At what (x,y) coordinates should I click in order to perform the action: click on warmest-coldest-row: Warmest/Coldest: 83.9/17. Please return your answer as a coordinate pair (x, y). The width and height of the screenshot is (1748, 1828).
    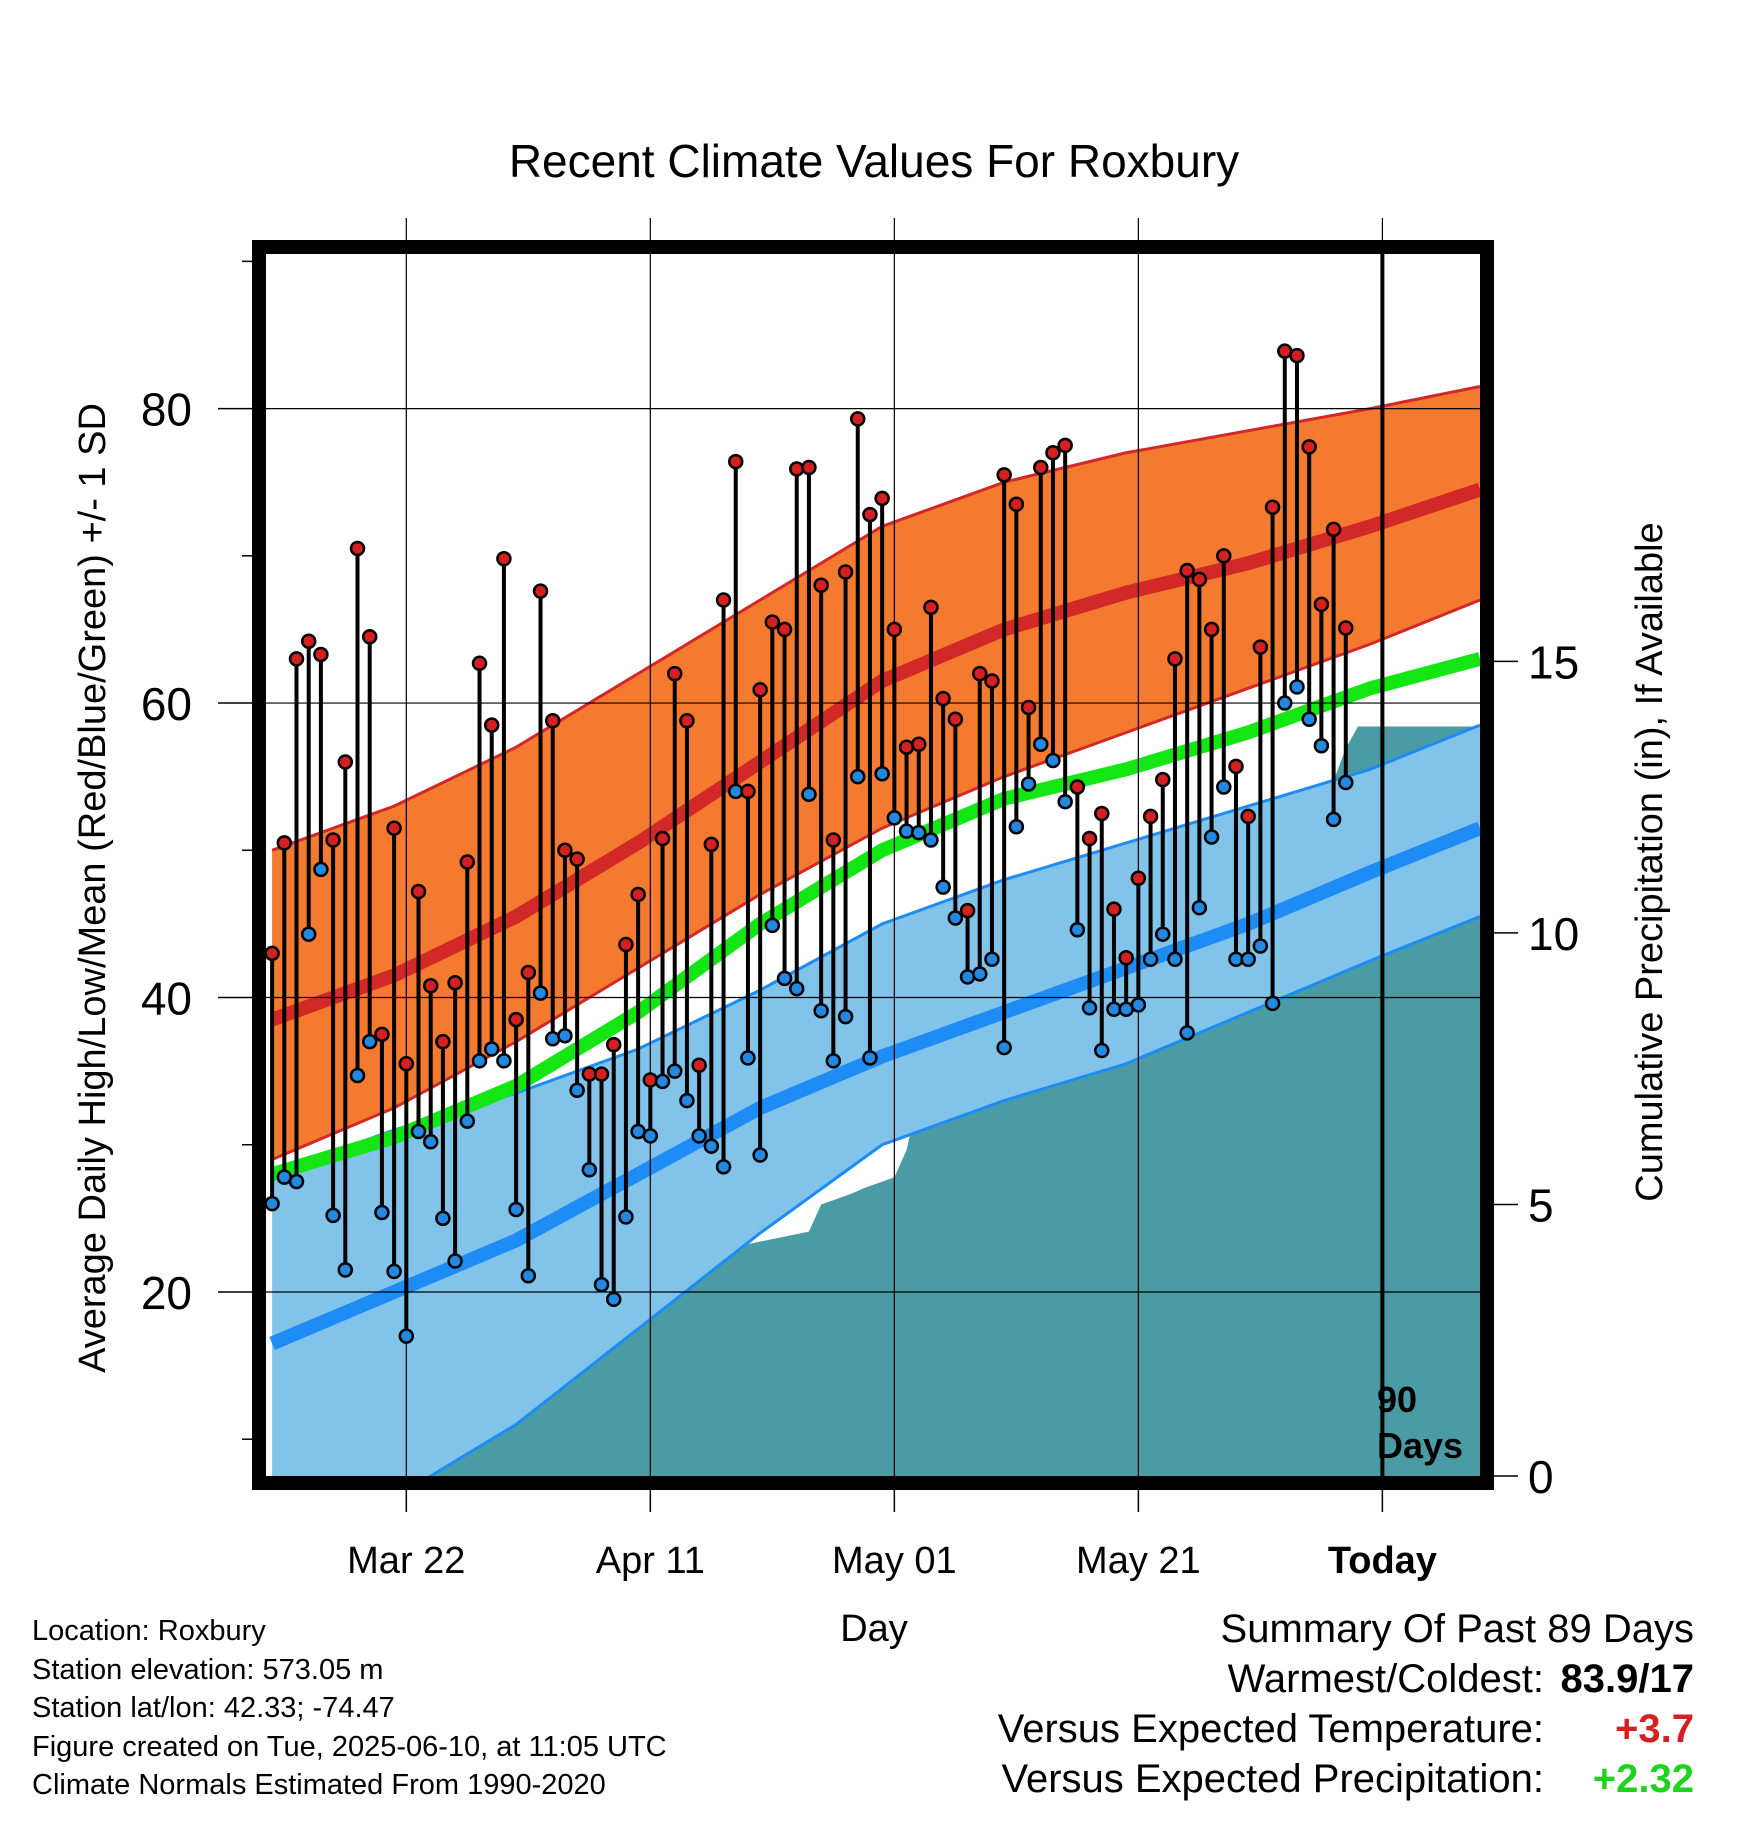
    Looking at the image, I should click on (1346, 1679).